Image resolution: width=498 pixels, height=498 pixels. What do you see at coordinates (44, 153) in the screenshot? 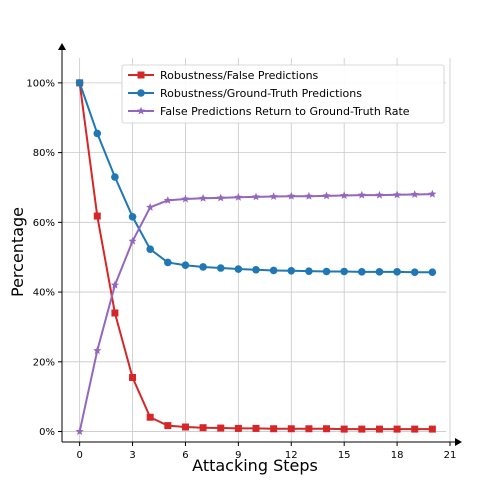
I see `y-tick-label: 80%` at bounding box center [44, 153].